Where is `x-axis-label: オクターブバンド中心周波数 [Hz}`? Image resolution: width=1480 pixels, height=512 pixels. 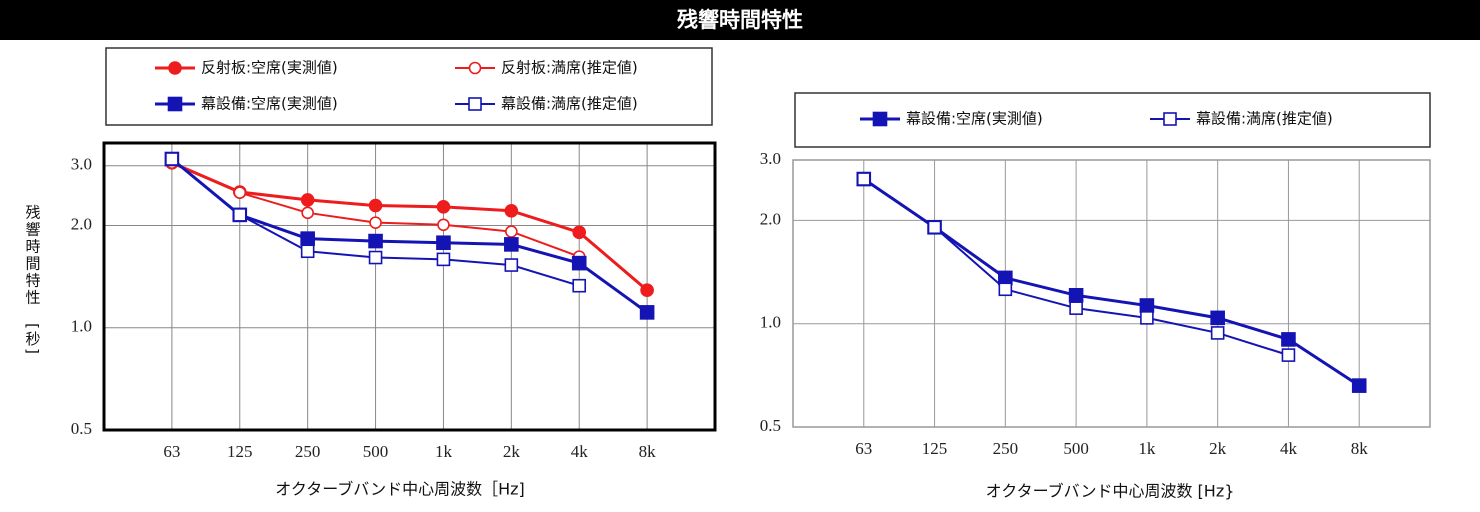 x-axis-label: オクターブバンド中心周波数 [Hz} is located at coordinates (1110, 491).